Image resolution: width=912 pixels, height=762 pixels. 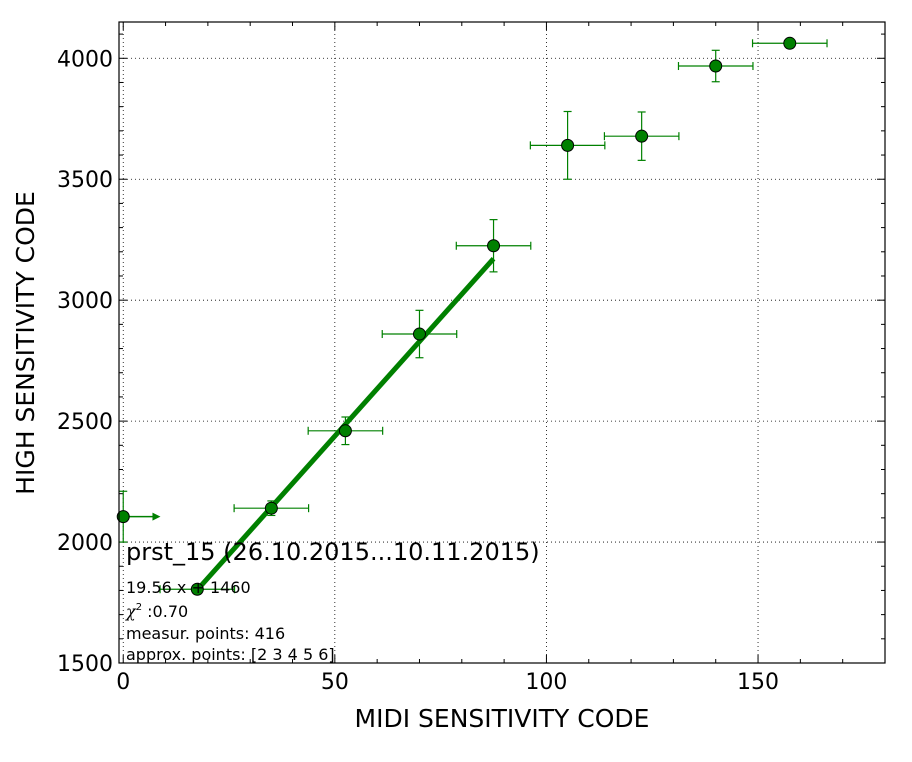 I want to click on annotation-chi-squared: χ2 :0.70, so click(x=156, y=611).